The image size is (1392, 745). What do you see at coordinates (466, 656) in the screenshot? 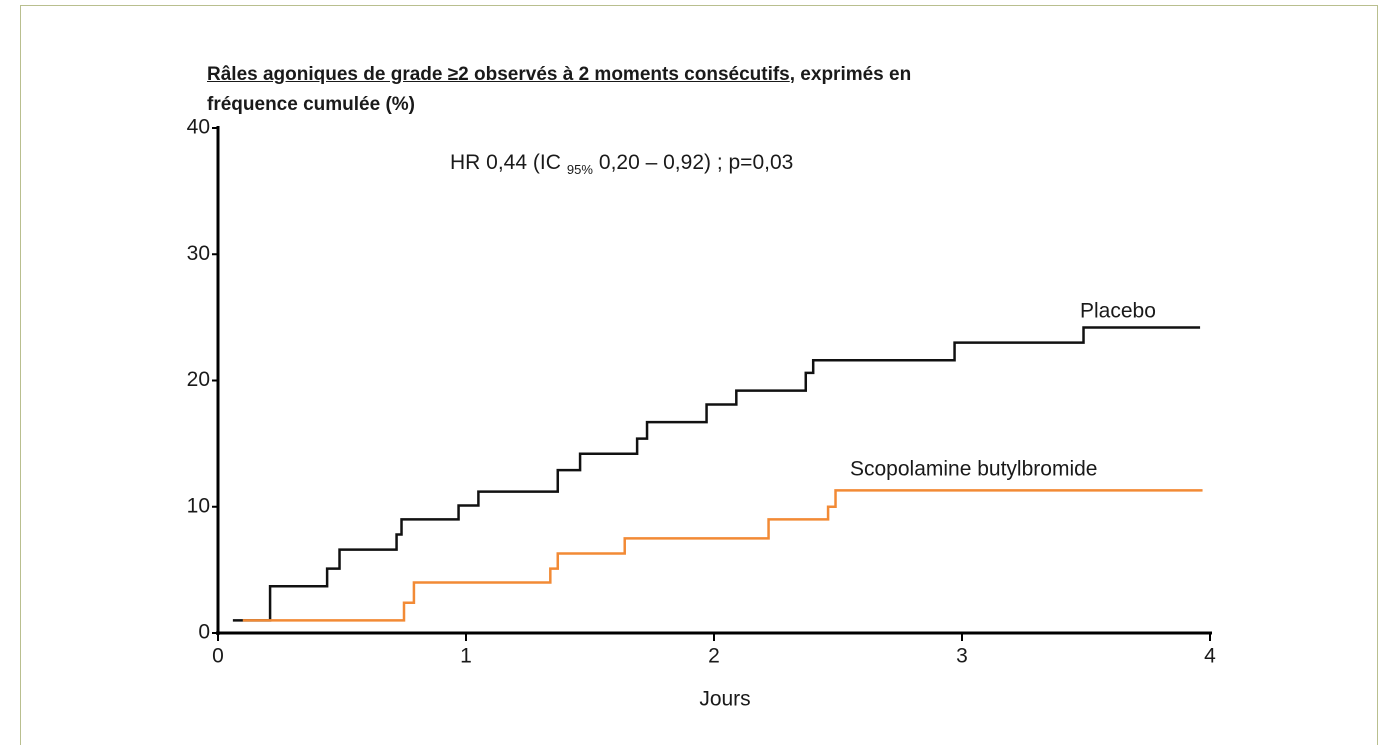
I see `x-tick-label: 1` at bounding box center [466, 656].